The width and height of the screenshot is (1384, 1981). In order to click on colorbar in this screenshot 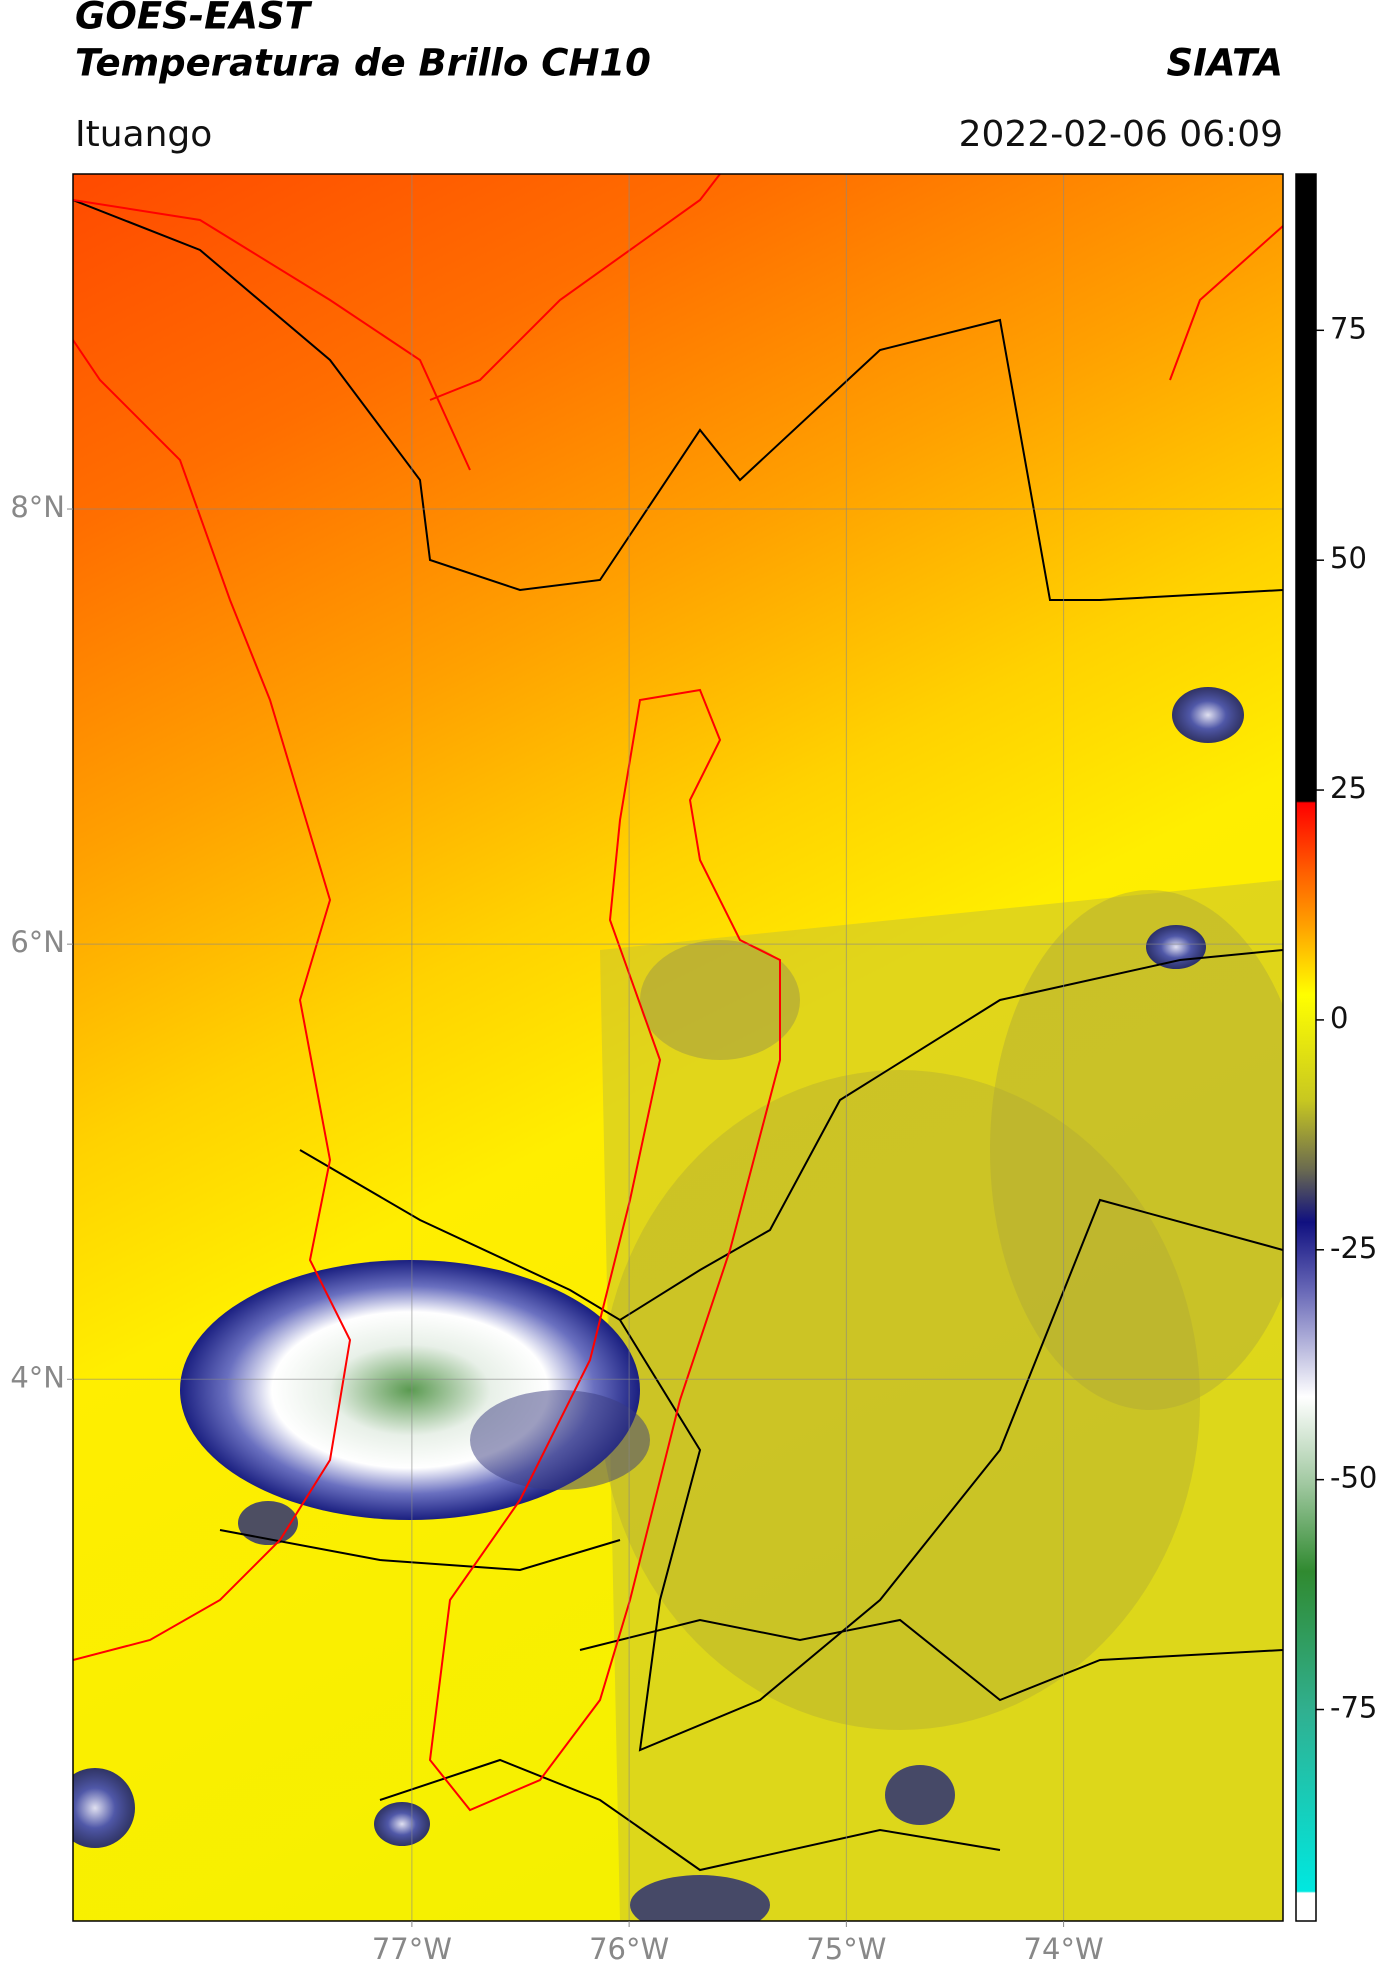, I will do `click(1306, 1047)`.